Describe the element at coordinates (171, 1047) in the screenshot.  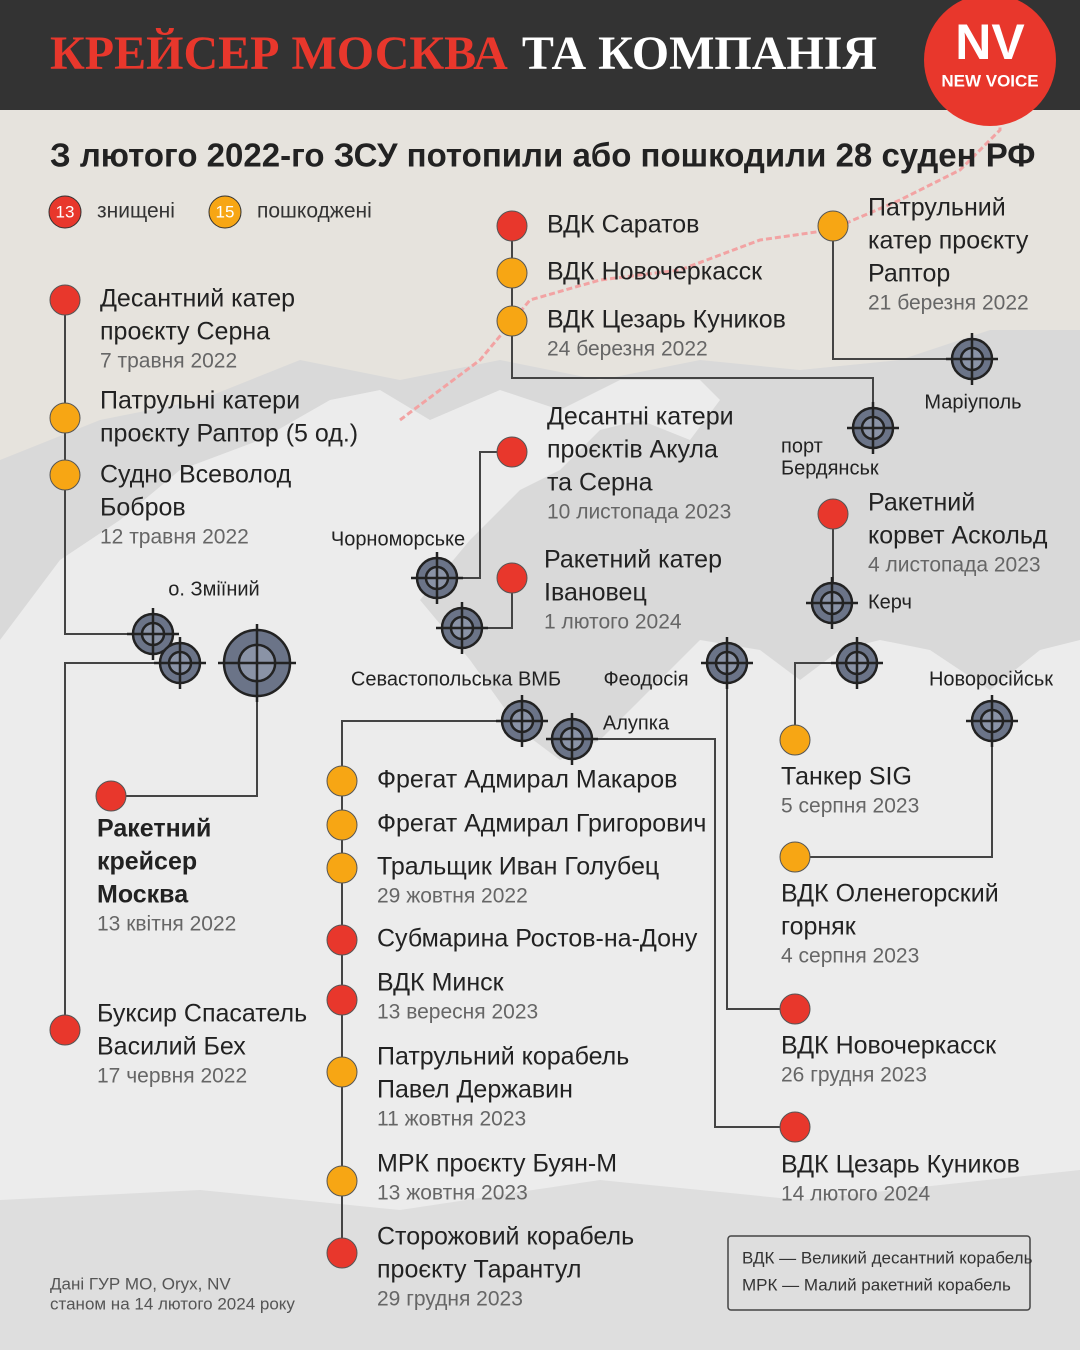
I see `ship-name: Василий Бех` at that location.